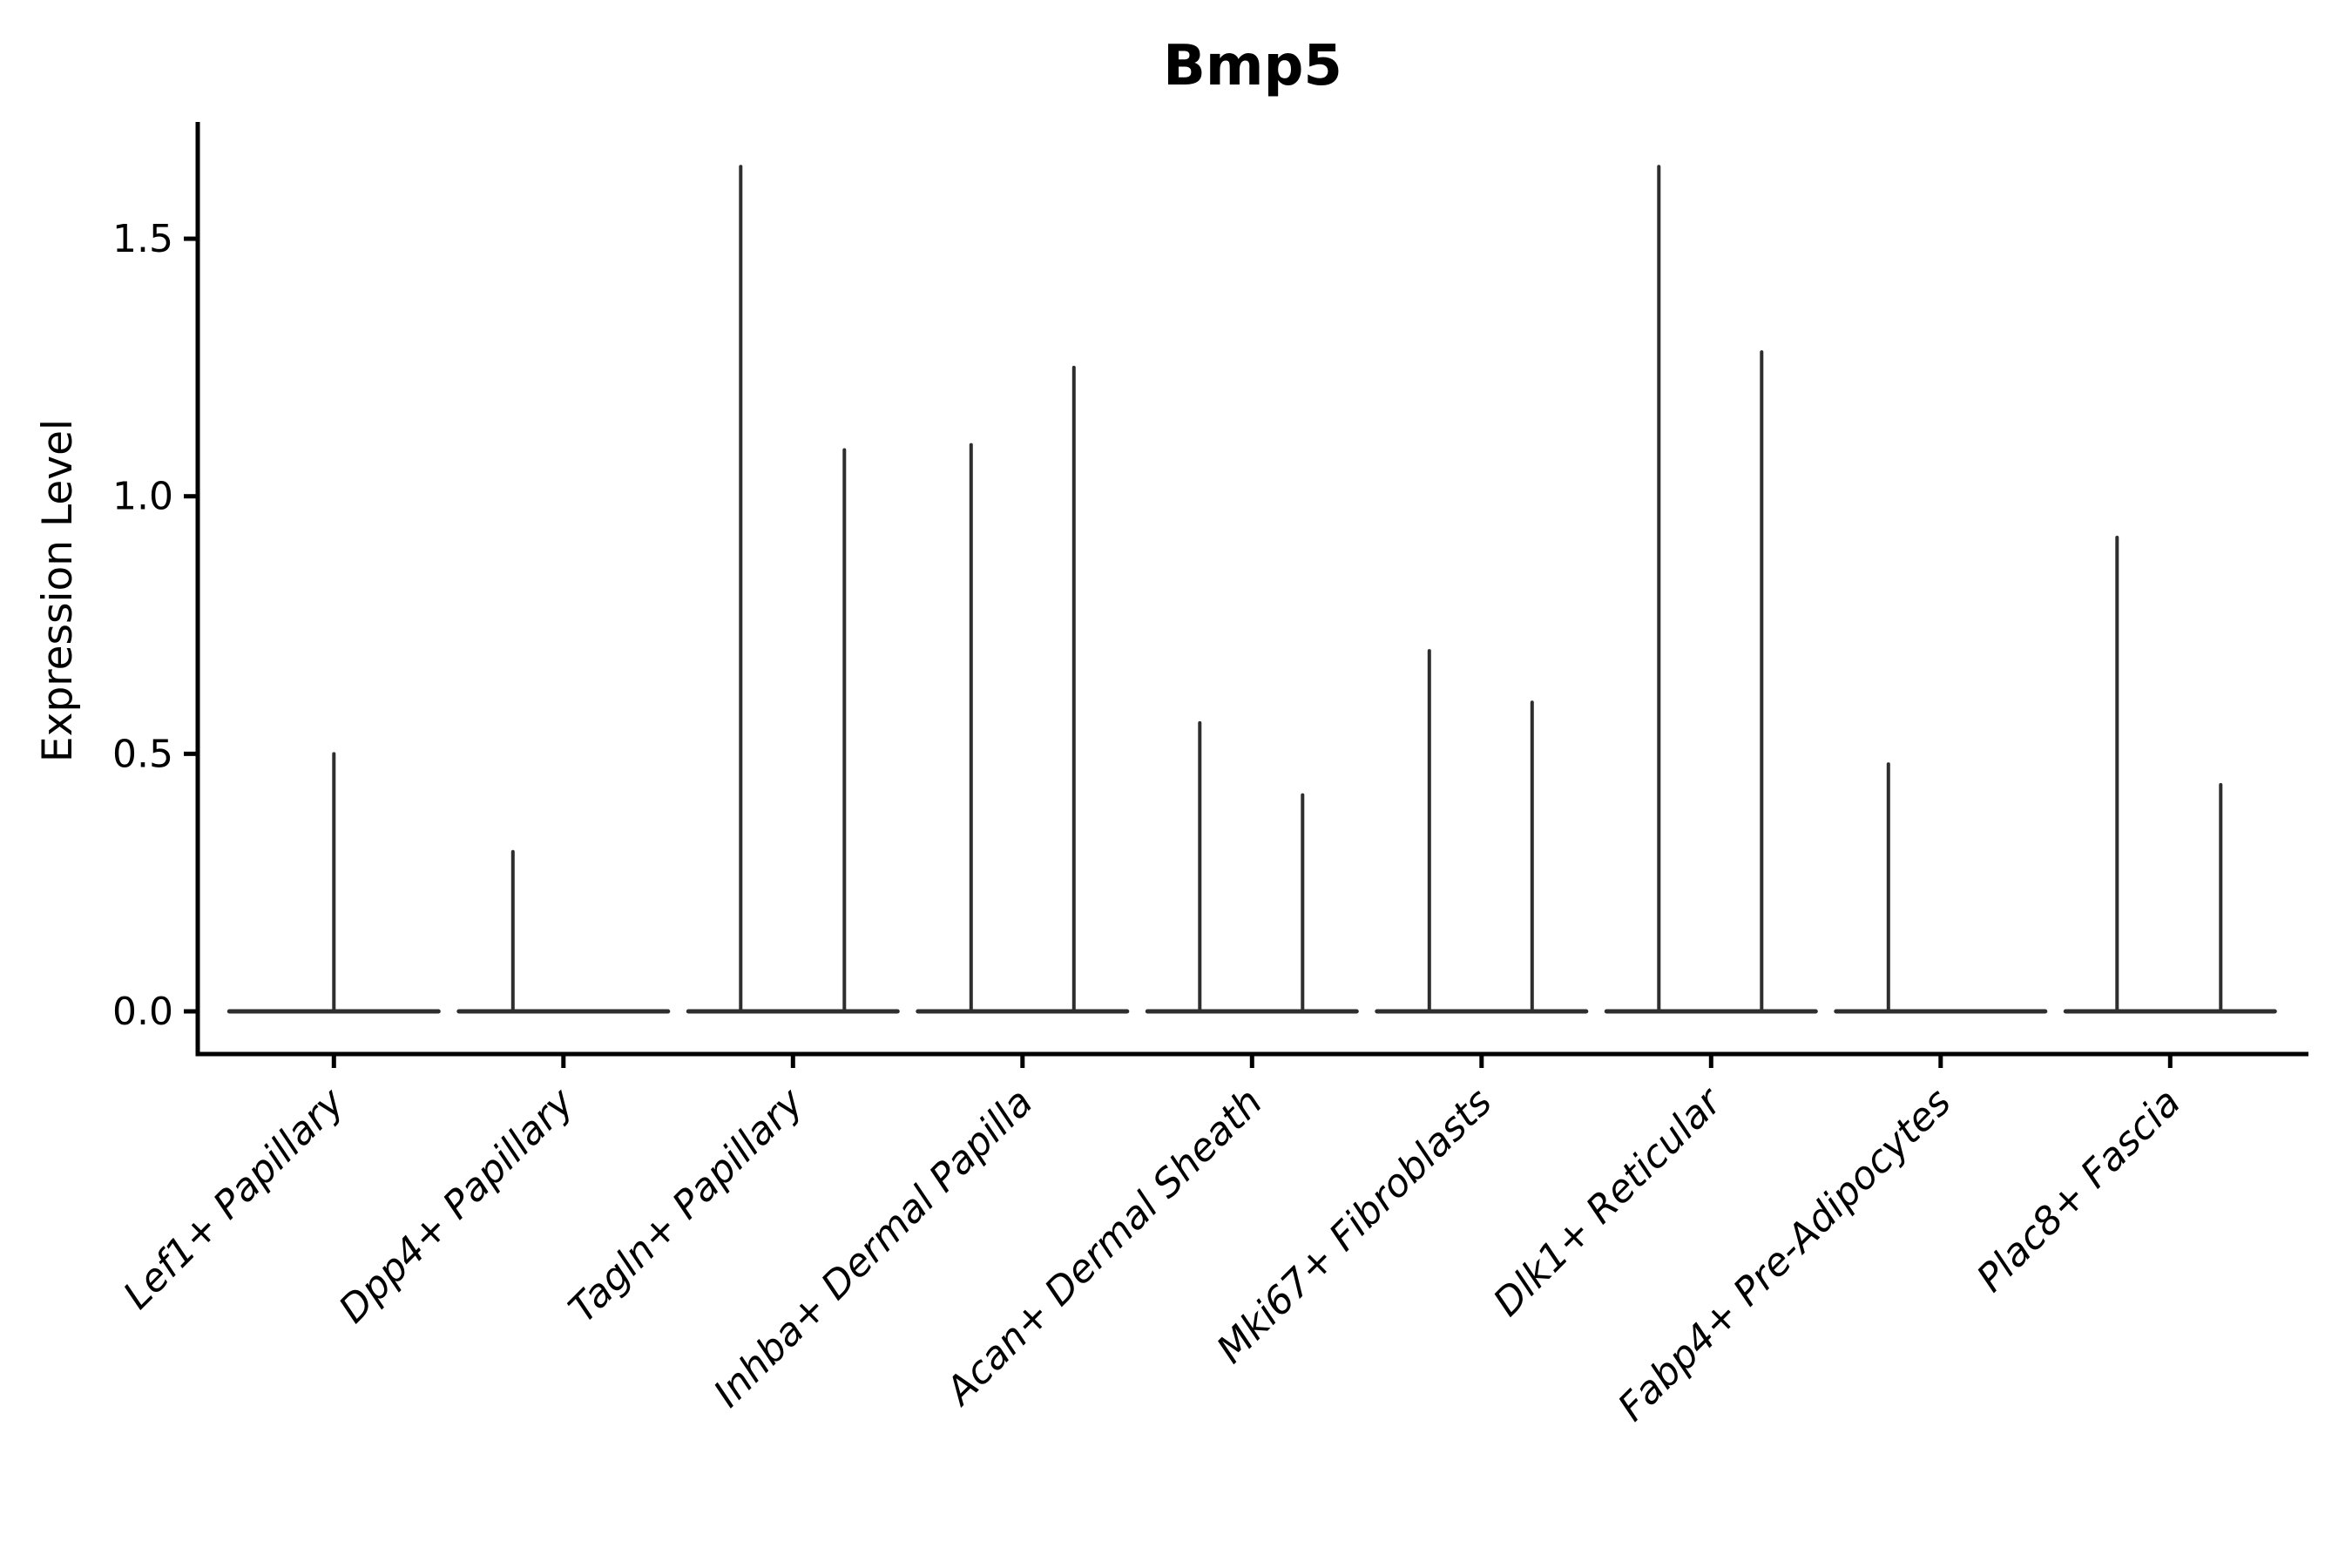 Image resolution: width=2352 pixels, height=1568 pixels. What do you see at coordinates (142, 1012) in the screenshot?
I see `y-tick-label: 0.0` at bounding box center [142, 1012].